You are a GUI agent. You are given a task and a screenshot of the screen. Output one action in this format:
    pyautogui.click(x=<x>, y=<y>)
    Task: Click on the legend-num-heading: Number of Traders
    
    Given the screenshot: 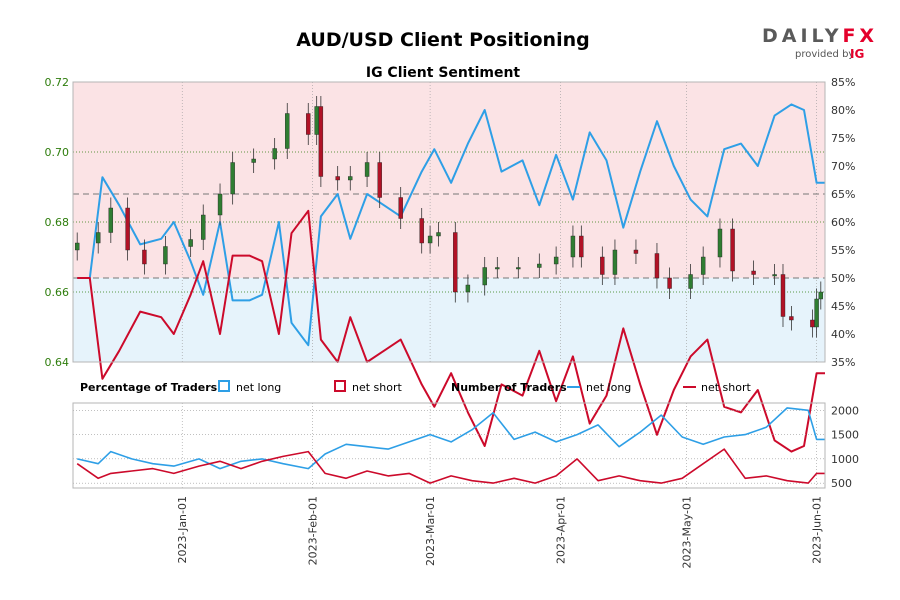 What is the action you would take?
    pyautogui.click(x=509, y=387)
    